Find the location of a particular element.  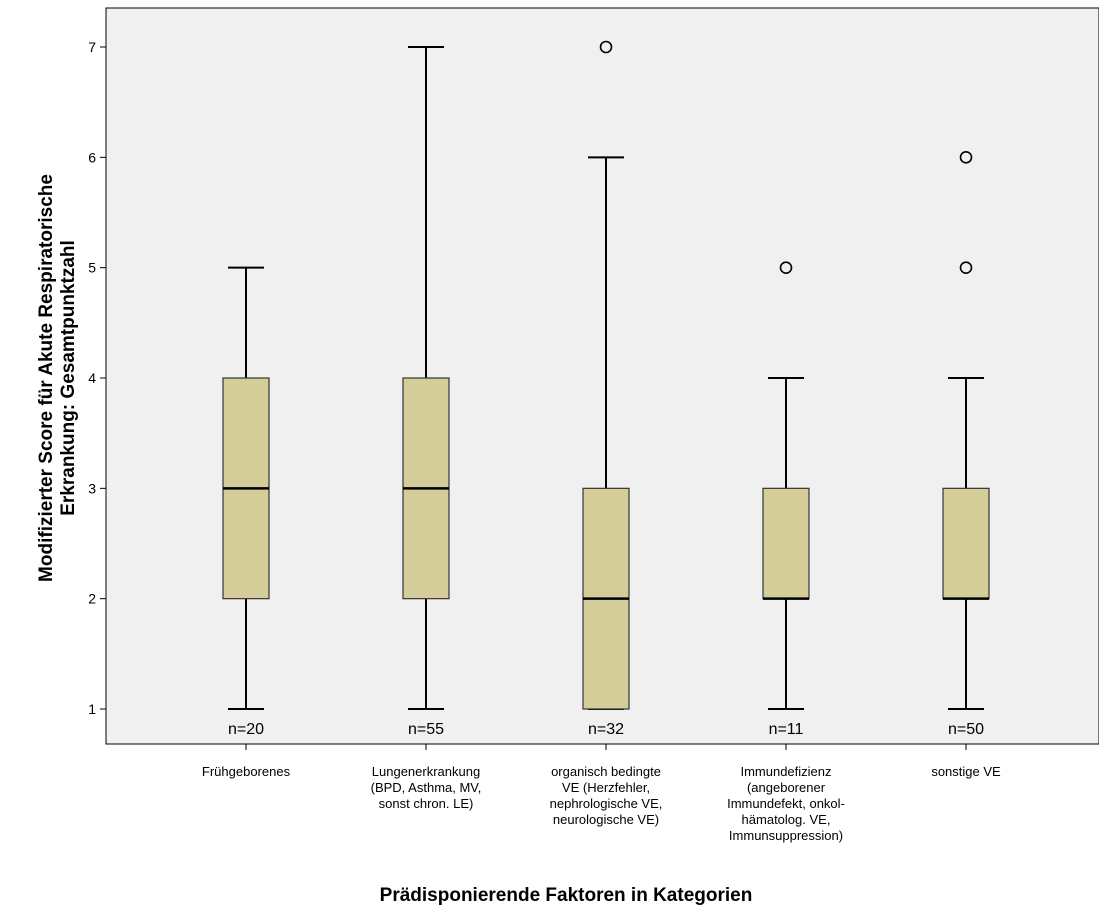

category-label-line: (BPD, Asthma, MV, is located at coordinates (426, 787).